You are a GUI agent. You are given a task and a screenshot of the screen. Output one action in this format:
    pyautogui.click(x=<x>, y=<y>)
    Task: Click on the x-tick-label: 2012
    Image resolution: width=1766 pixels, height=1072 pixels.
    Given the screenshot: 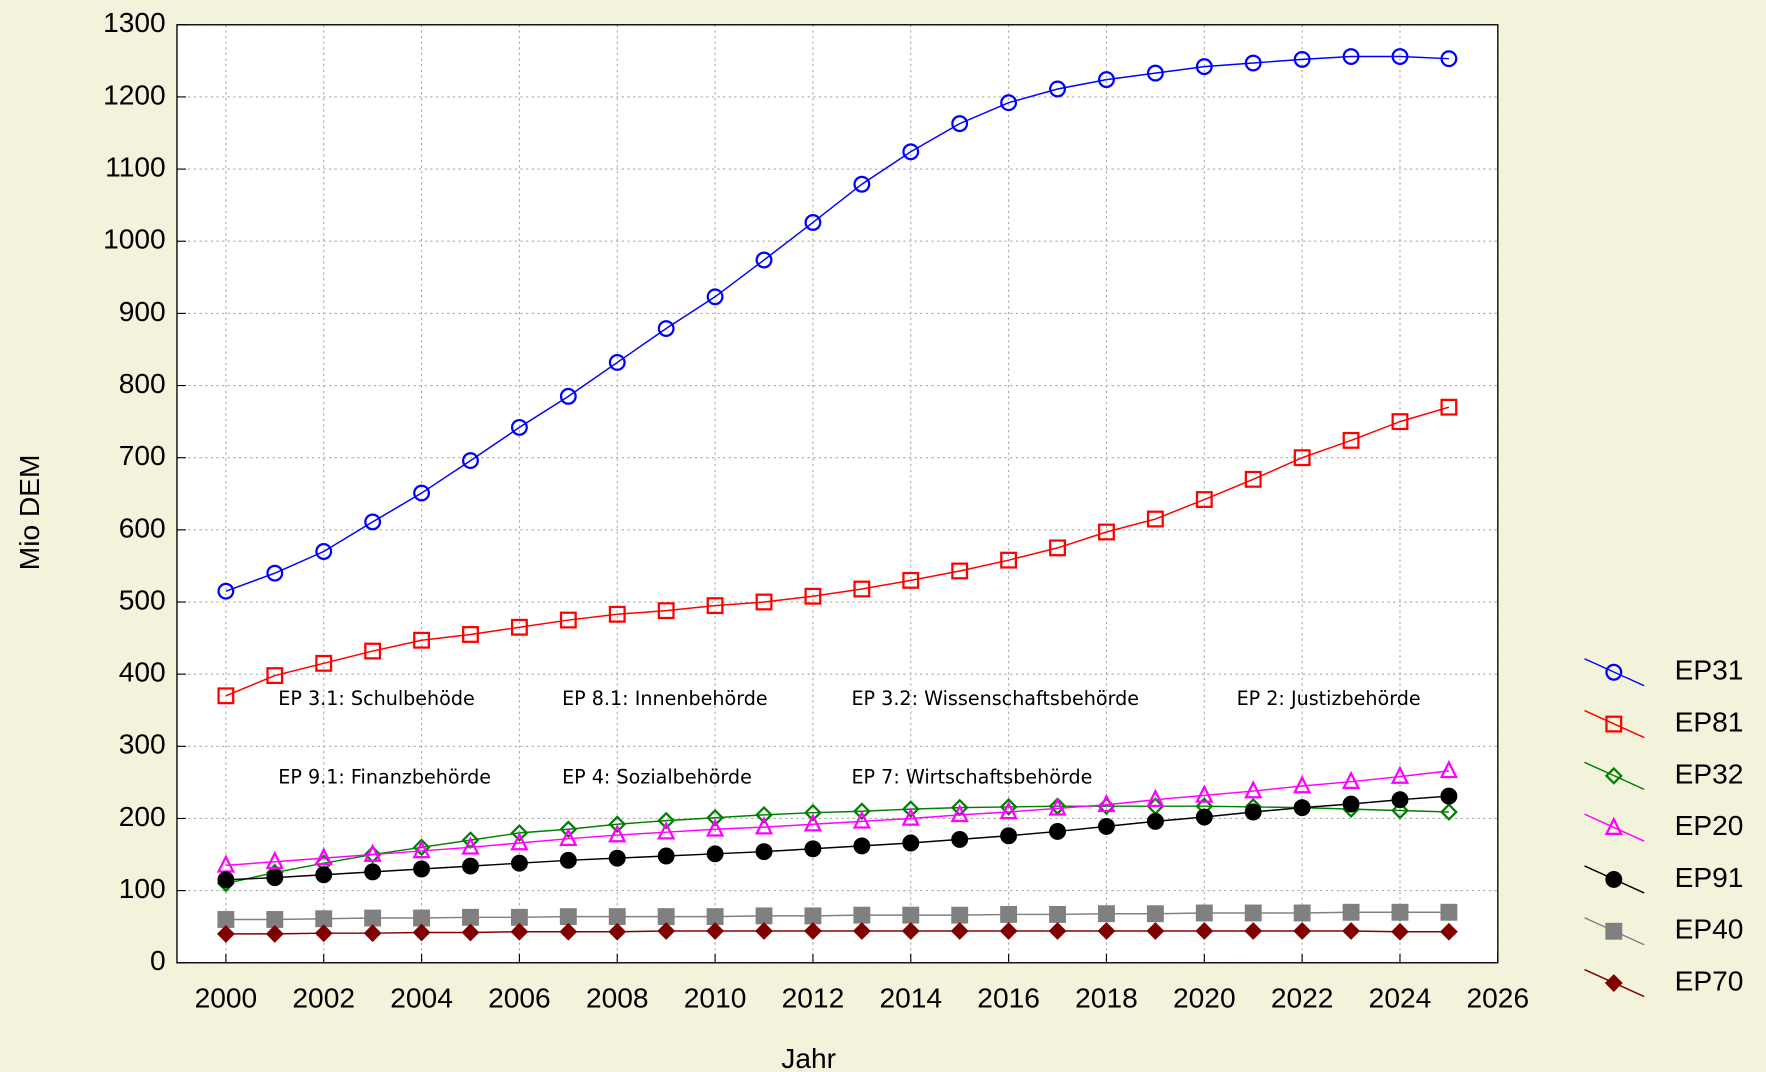 What is the action you would take?
    pyautogui.click(x=813, y=997)
    